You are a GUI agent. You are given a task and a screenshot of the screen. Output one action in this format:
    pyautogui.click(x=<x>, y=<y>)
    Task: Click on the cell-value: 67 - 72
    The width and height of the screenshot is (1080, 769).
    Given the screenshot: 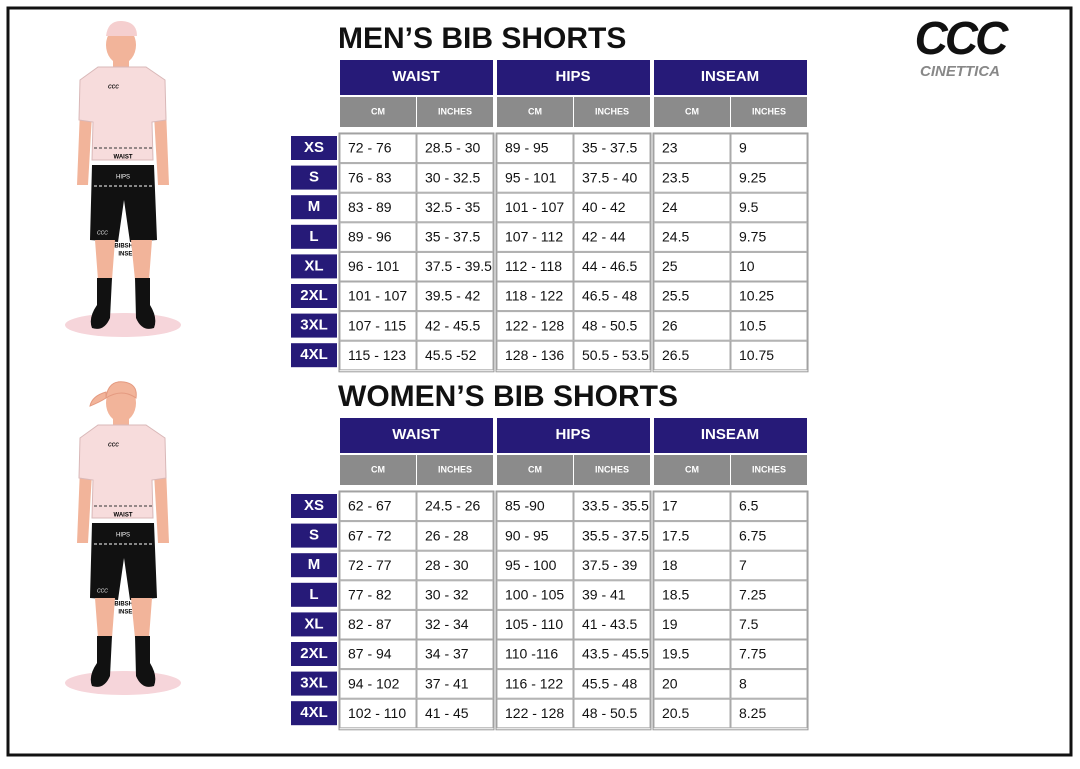 What is the action you would take?
    pyautogui.click(x=370, y=535)
    